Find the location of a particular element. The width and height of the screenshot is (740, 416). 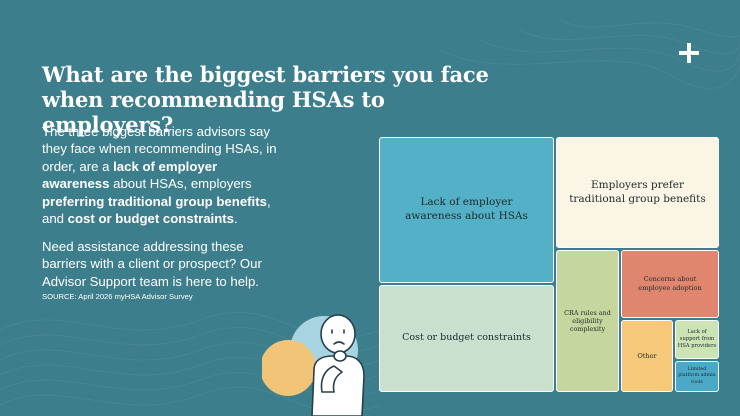

treemap-tile-label: Lack of employer awareness about HSAs is located at coordinates (466, 209).